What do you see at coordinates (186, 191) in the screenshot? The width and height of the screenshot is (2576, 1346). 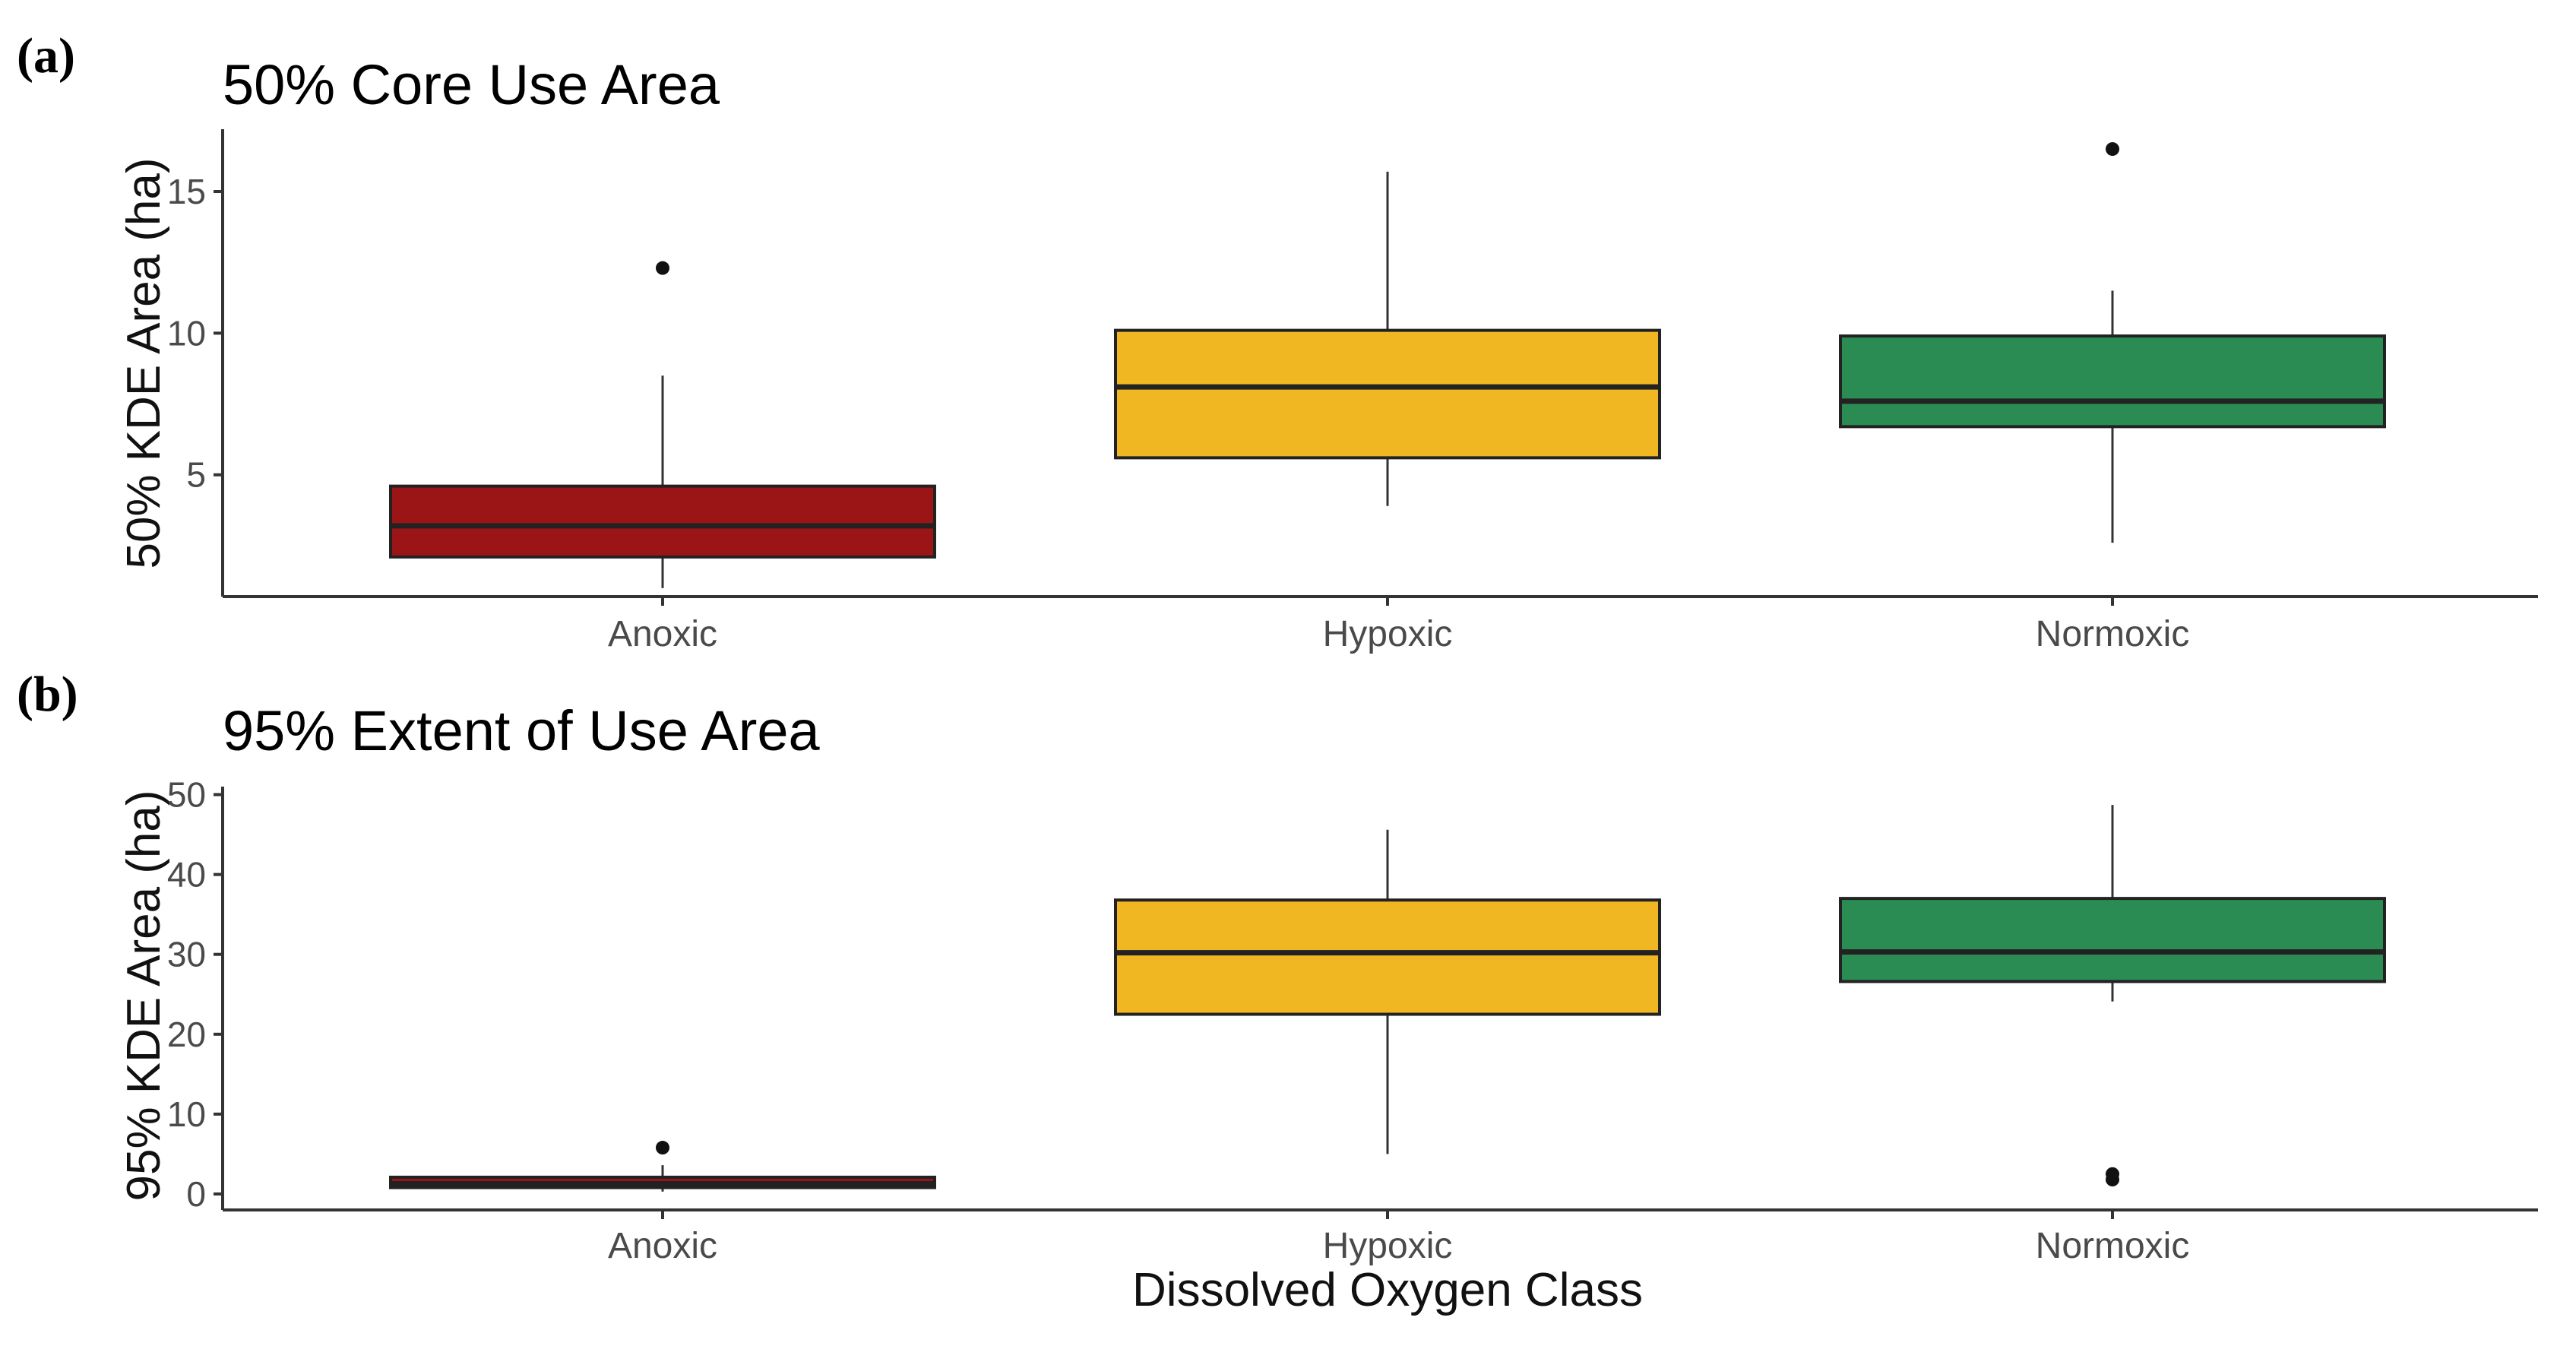 I see `y-tick-label: 15` at bounding box center [186, 191].